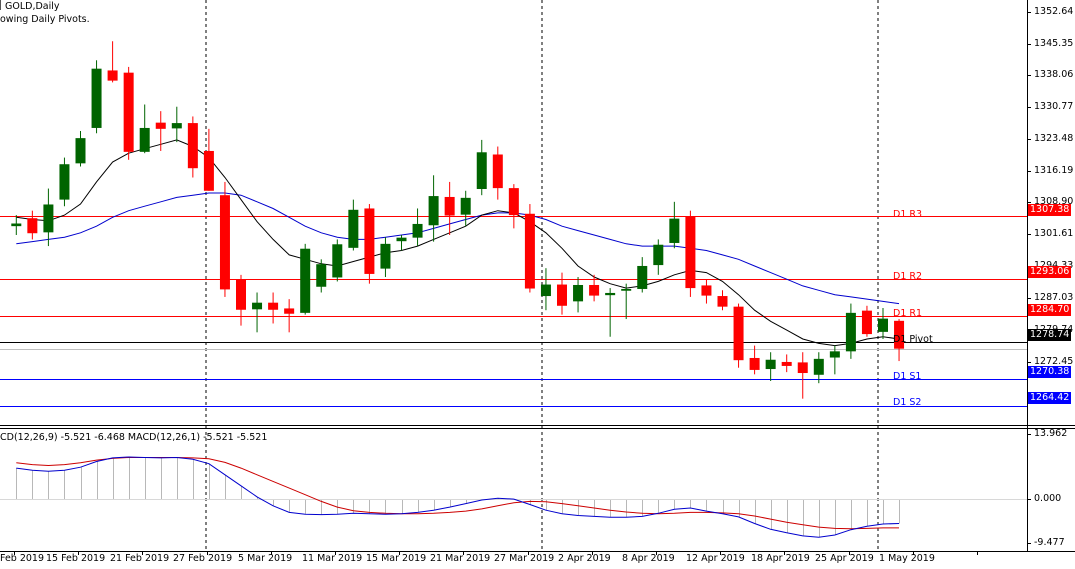 The width and height of the screenshot is (1075, 569). I want to click on time-tick: 25 Apr 2019, so click(844, 558).